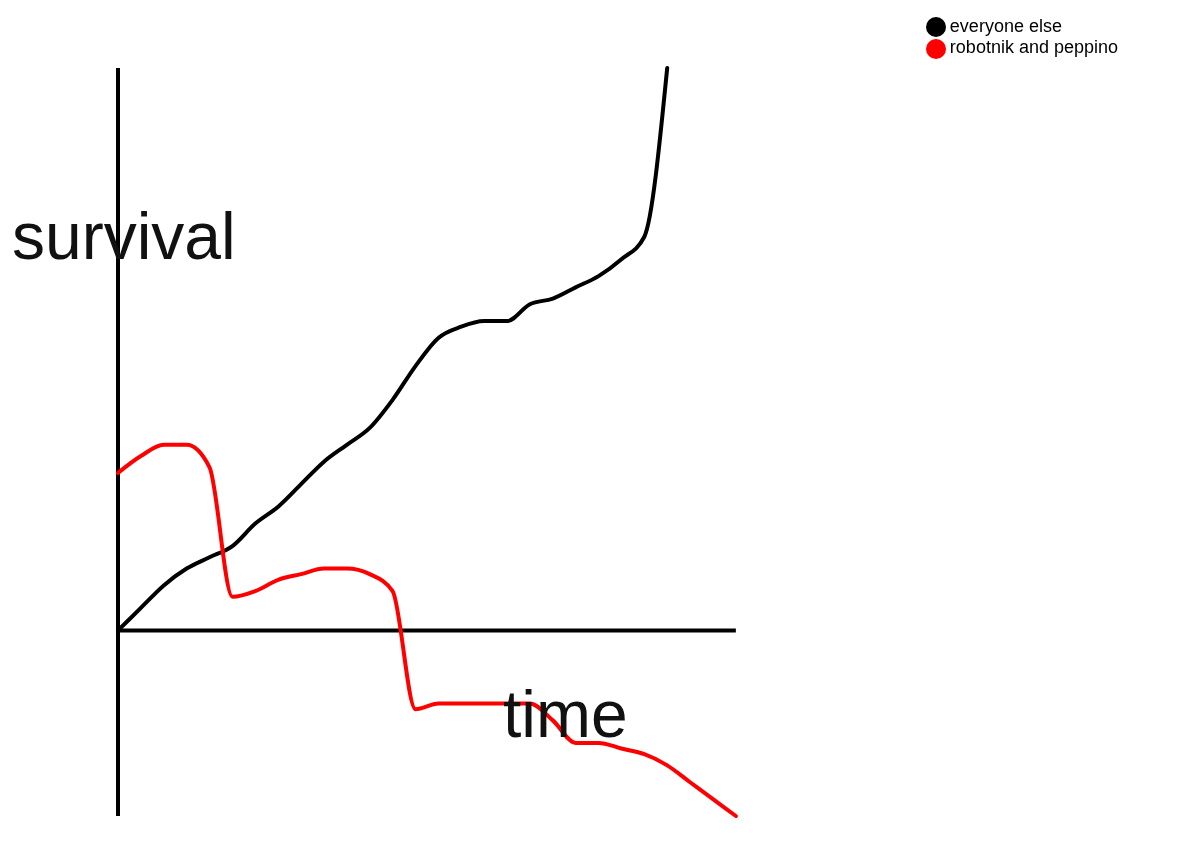 This screenshot has width=1200, height=844. Describe the element at coordinates (1033, 47) in the screenshot. I see `legend-label: robotnik and peppino` at that location.